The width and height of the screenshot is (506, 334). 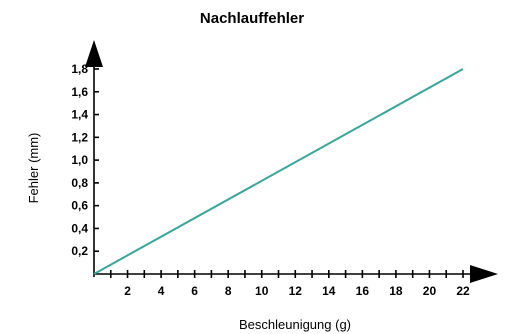 I want to click on y-tick-label: 1,2, so click(x=79, y=137).